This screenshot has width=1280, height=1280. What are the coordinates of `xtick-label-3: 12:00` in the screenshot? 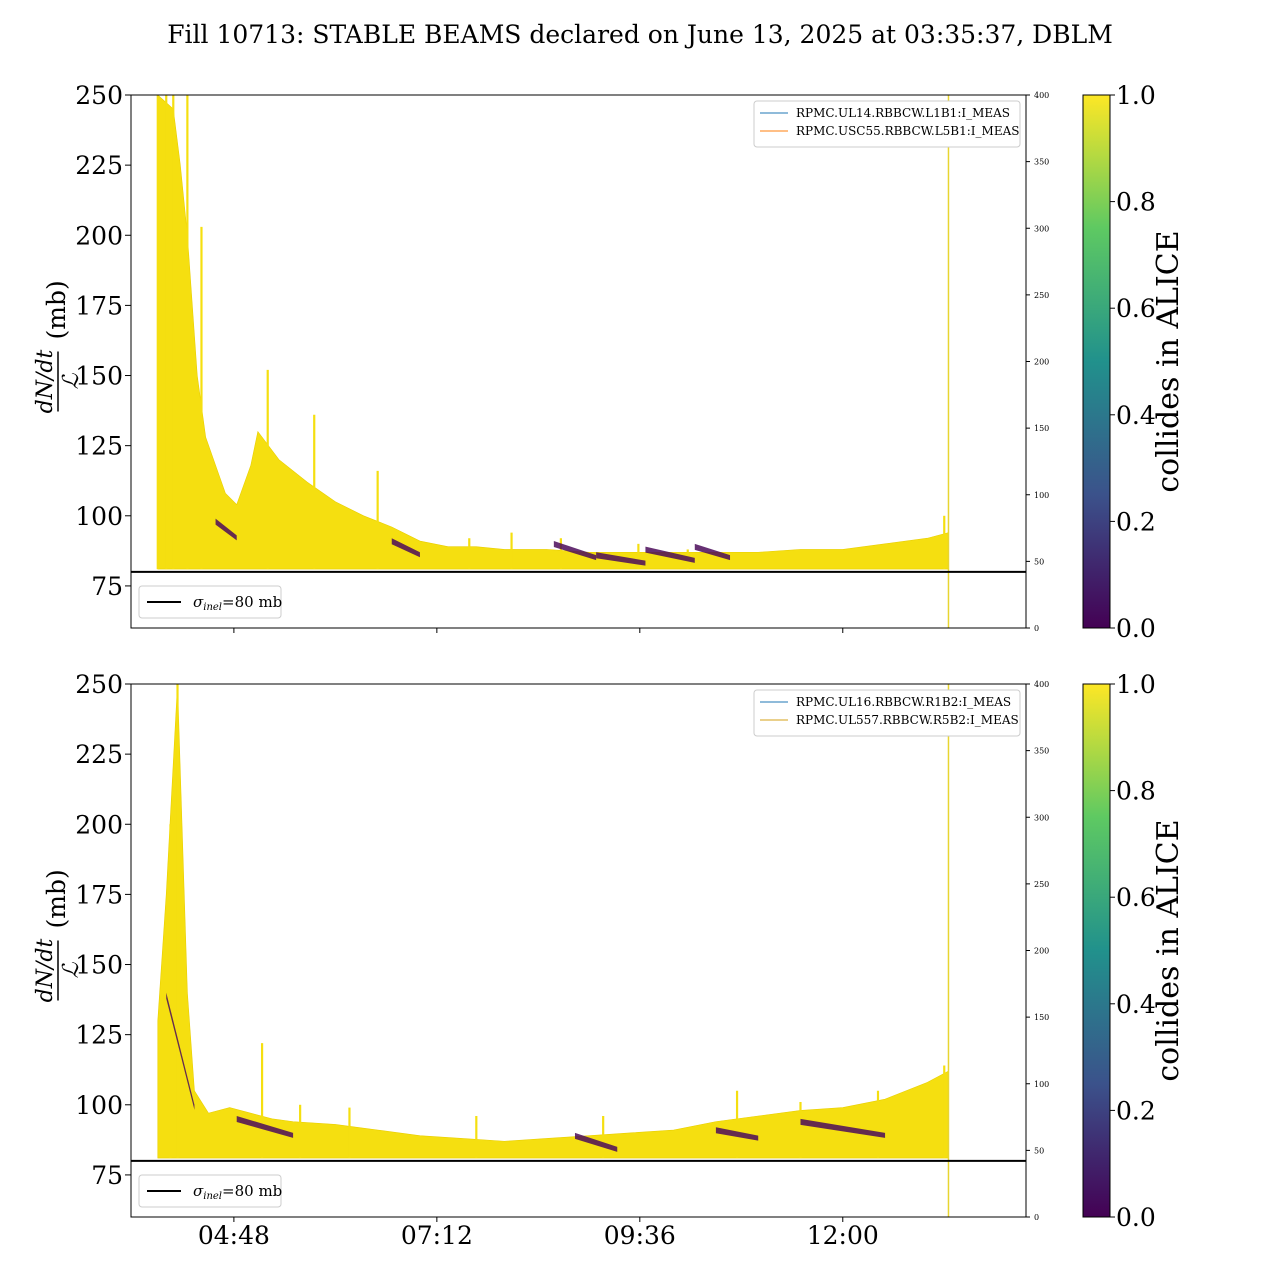 It's located at (843, 1235).